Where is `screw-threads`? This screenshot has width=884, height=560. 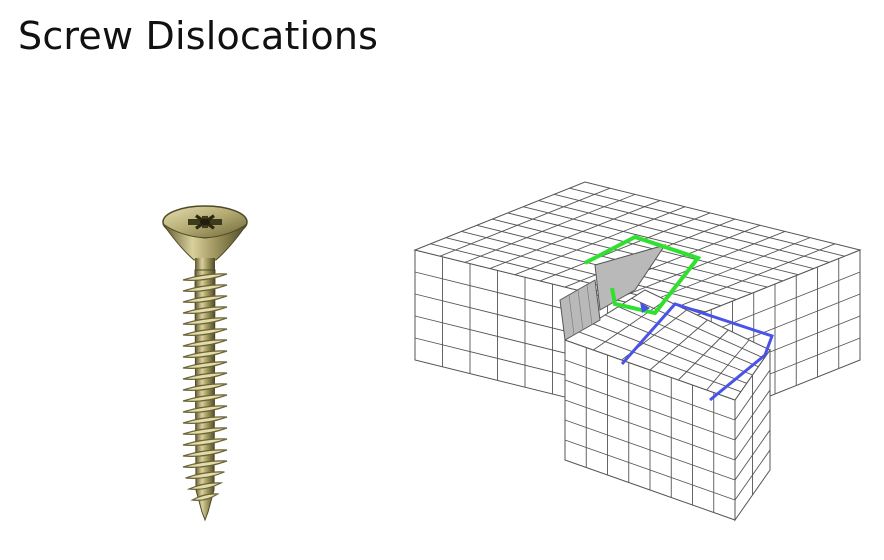
screw-threads is located at coordinates (205, 387).